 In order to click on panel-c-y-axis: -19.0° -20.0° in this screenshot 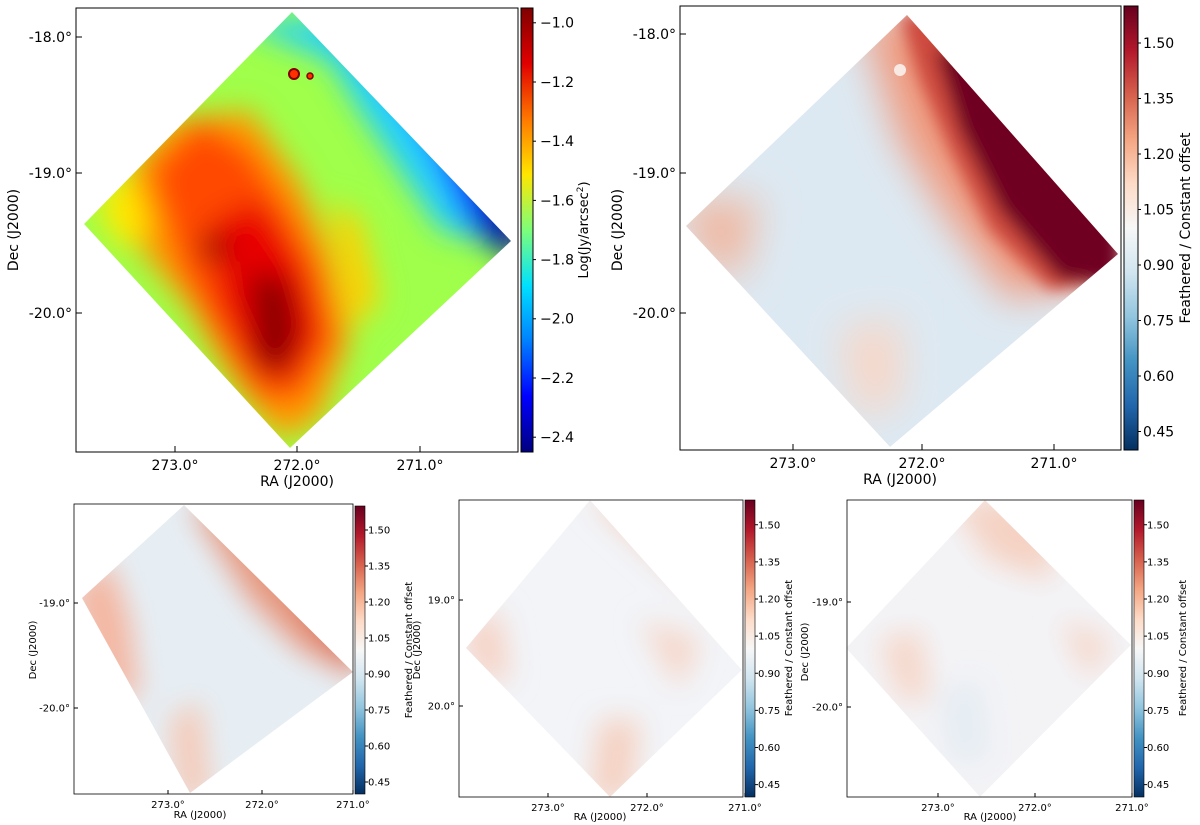, I will do `click(58, 657)`.